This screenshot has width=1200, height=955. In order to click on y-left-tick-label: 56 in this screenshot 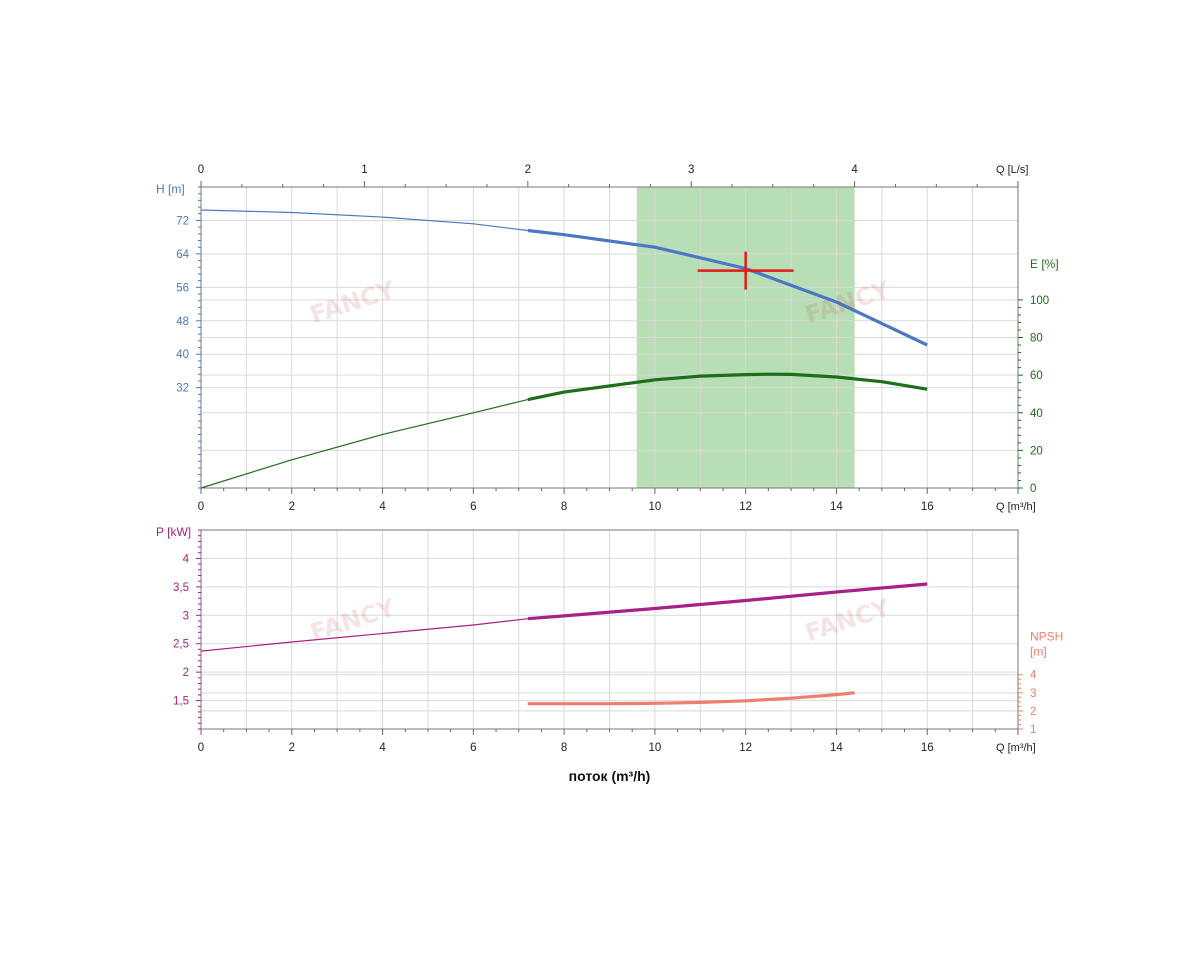, I will do `click(182, 288)`.